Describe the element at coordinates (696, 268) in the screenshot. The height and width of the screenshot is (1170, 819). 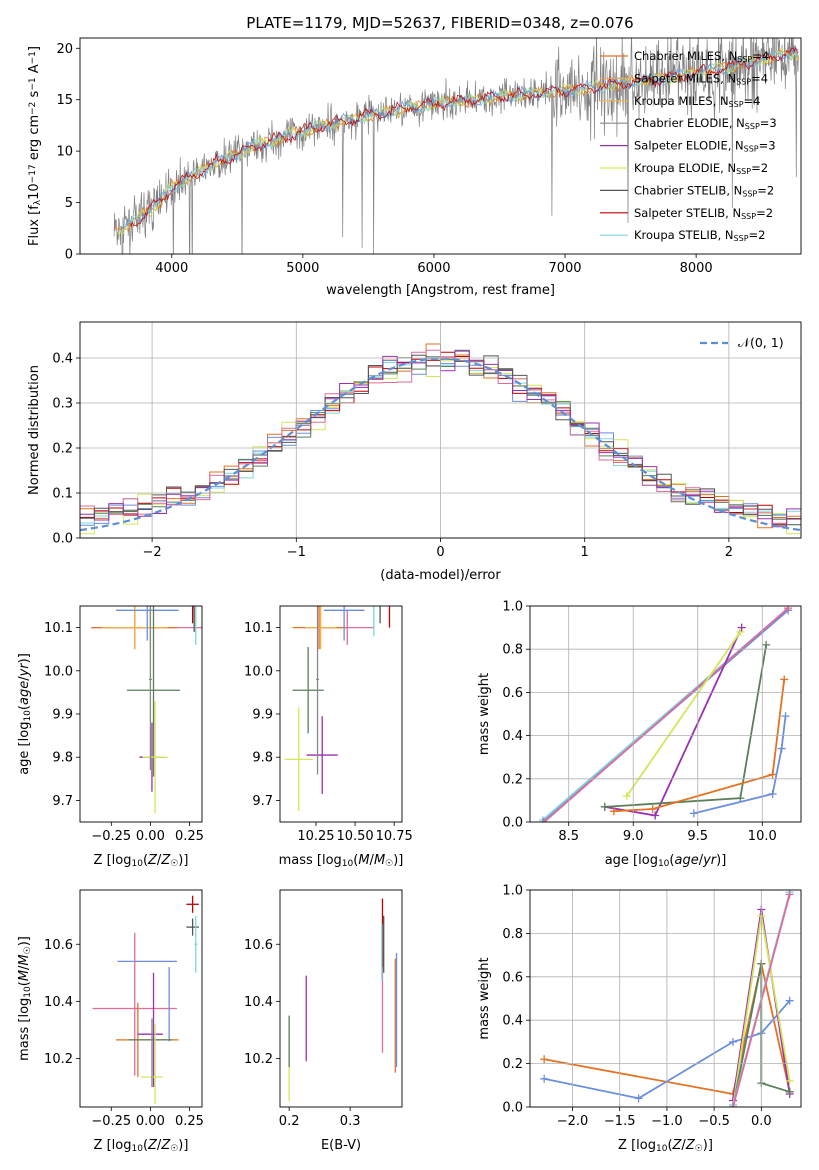
I see `x-tick-label: 8000` at that location.